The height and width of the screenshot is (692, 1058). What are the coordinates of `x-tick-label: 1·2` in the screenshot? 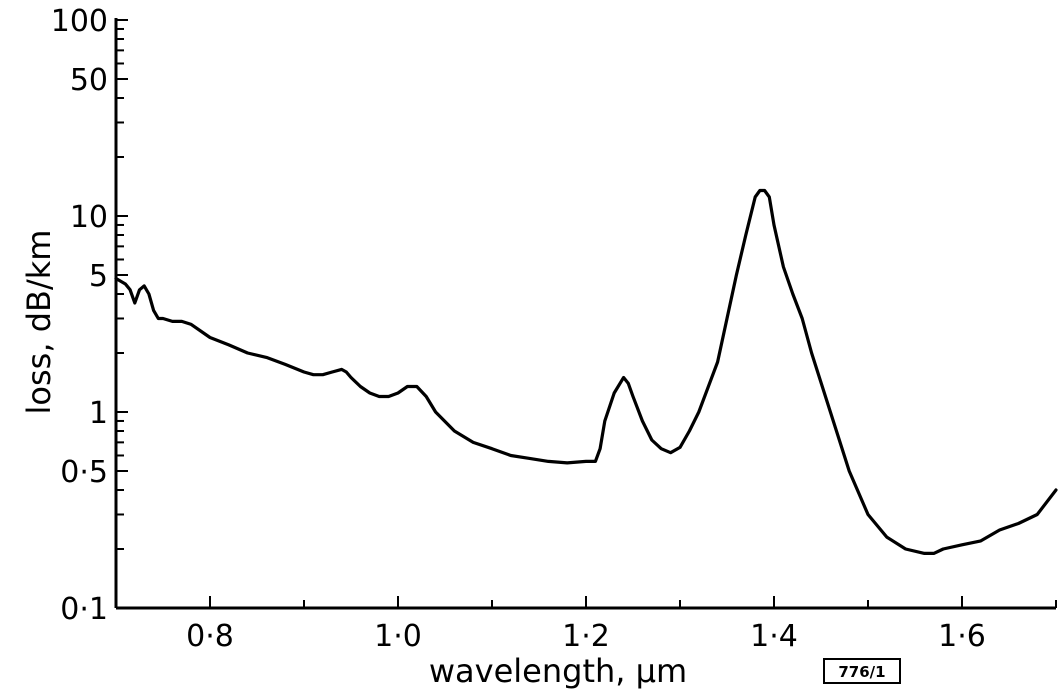 It's located at (586, 636).